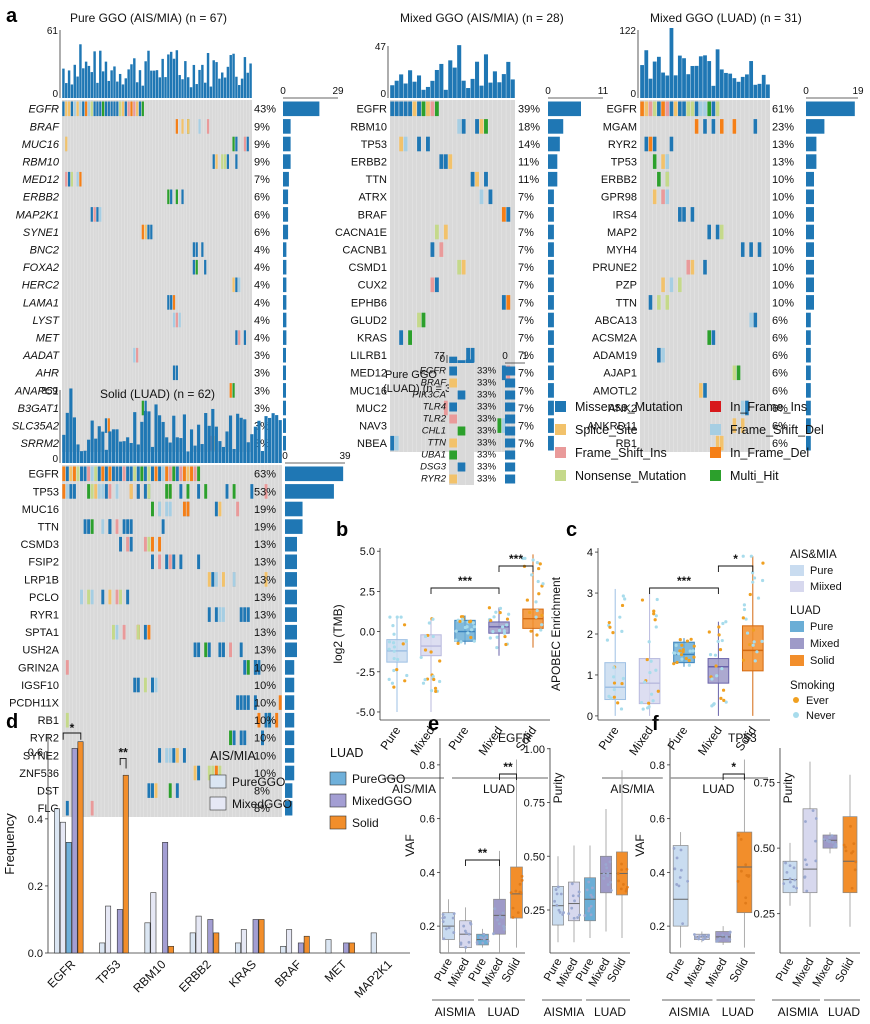  Describe the element at coordinates (149, 976) in the screenshot. I see `x-tick-label: RBM10` at that location.